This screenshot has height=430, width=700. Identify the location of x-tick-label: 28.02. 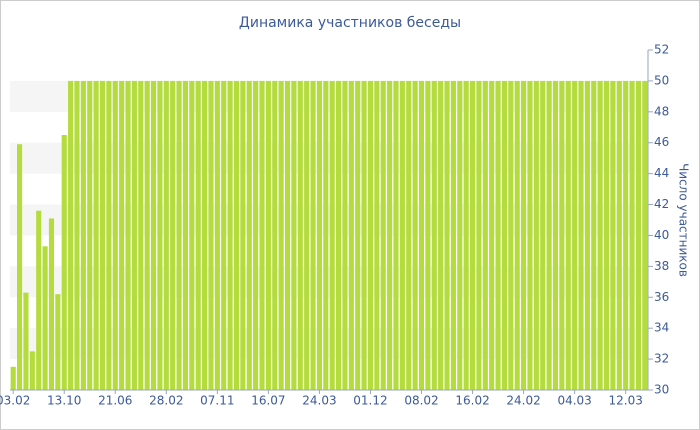
(166, 401).